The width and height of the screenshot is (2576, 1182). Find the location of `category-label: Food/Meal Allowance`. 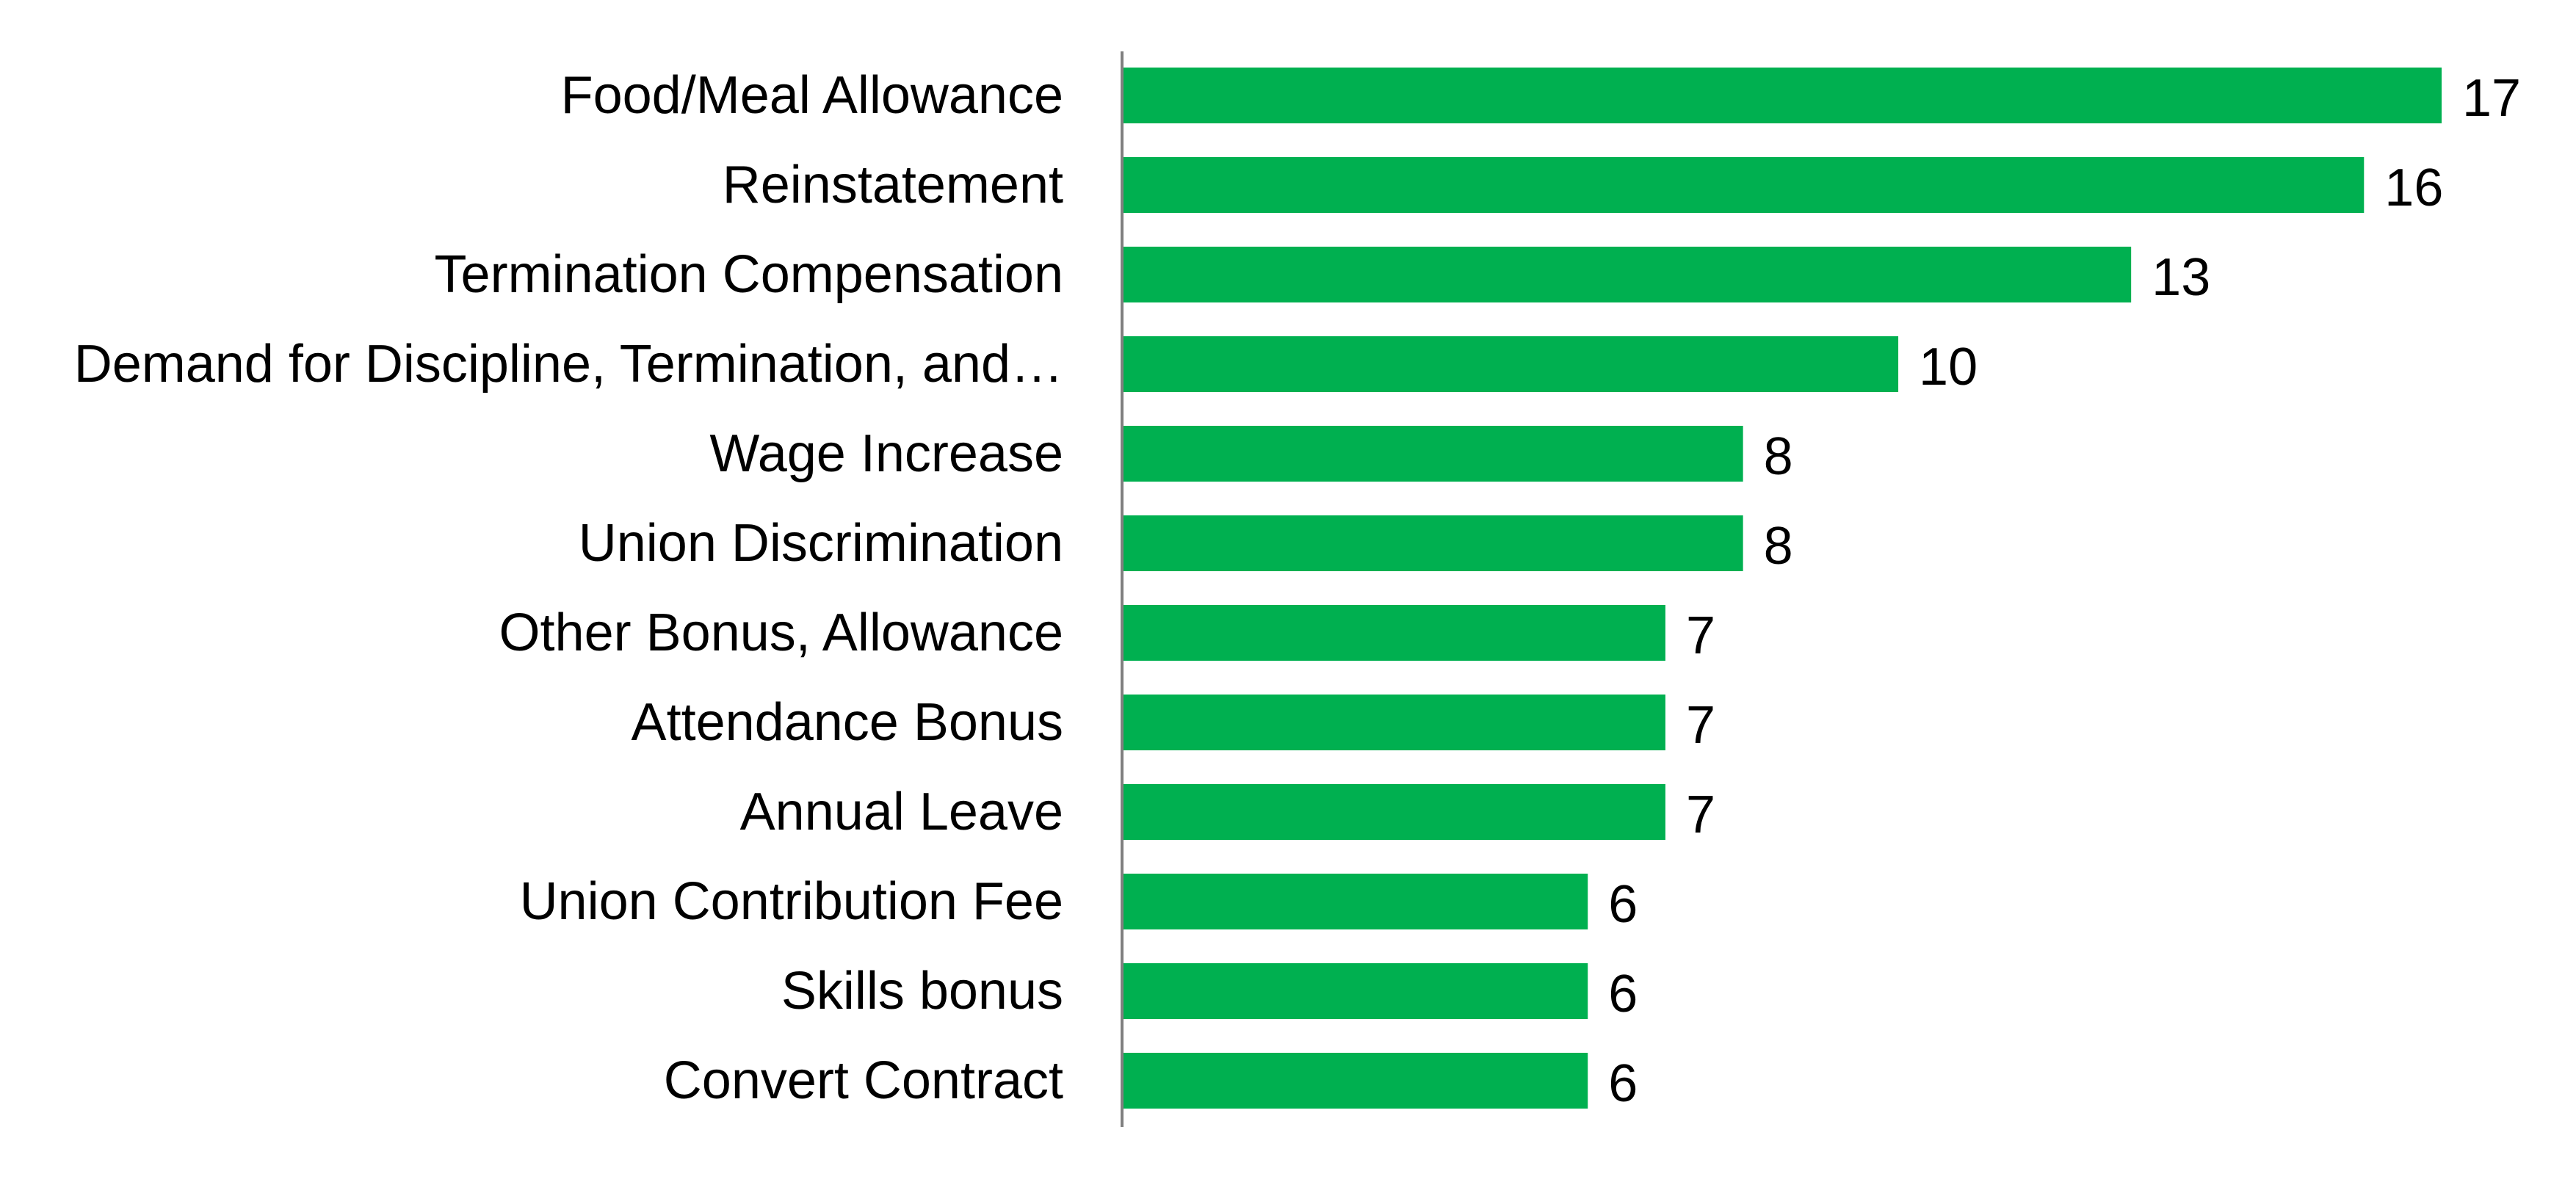

category-label: Food/Meal Allowance is located at coordinates (812, 95).